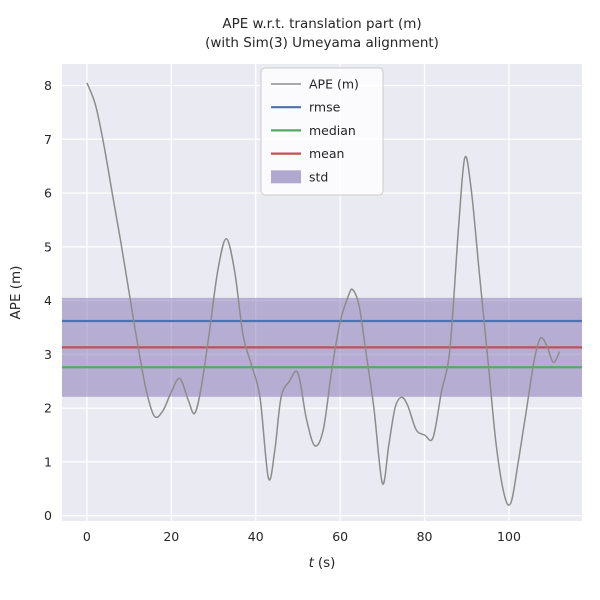 The image size is (600, 600). I want to click on legend-swatch-std, so click(286, 177).